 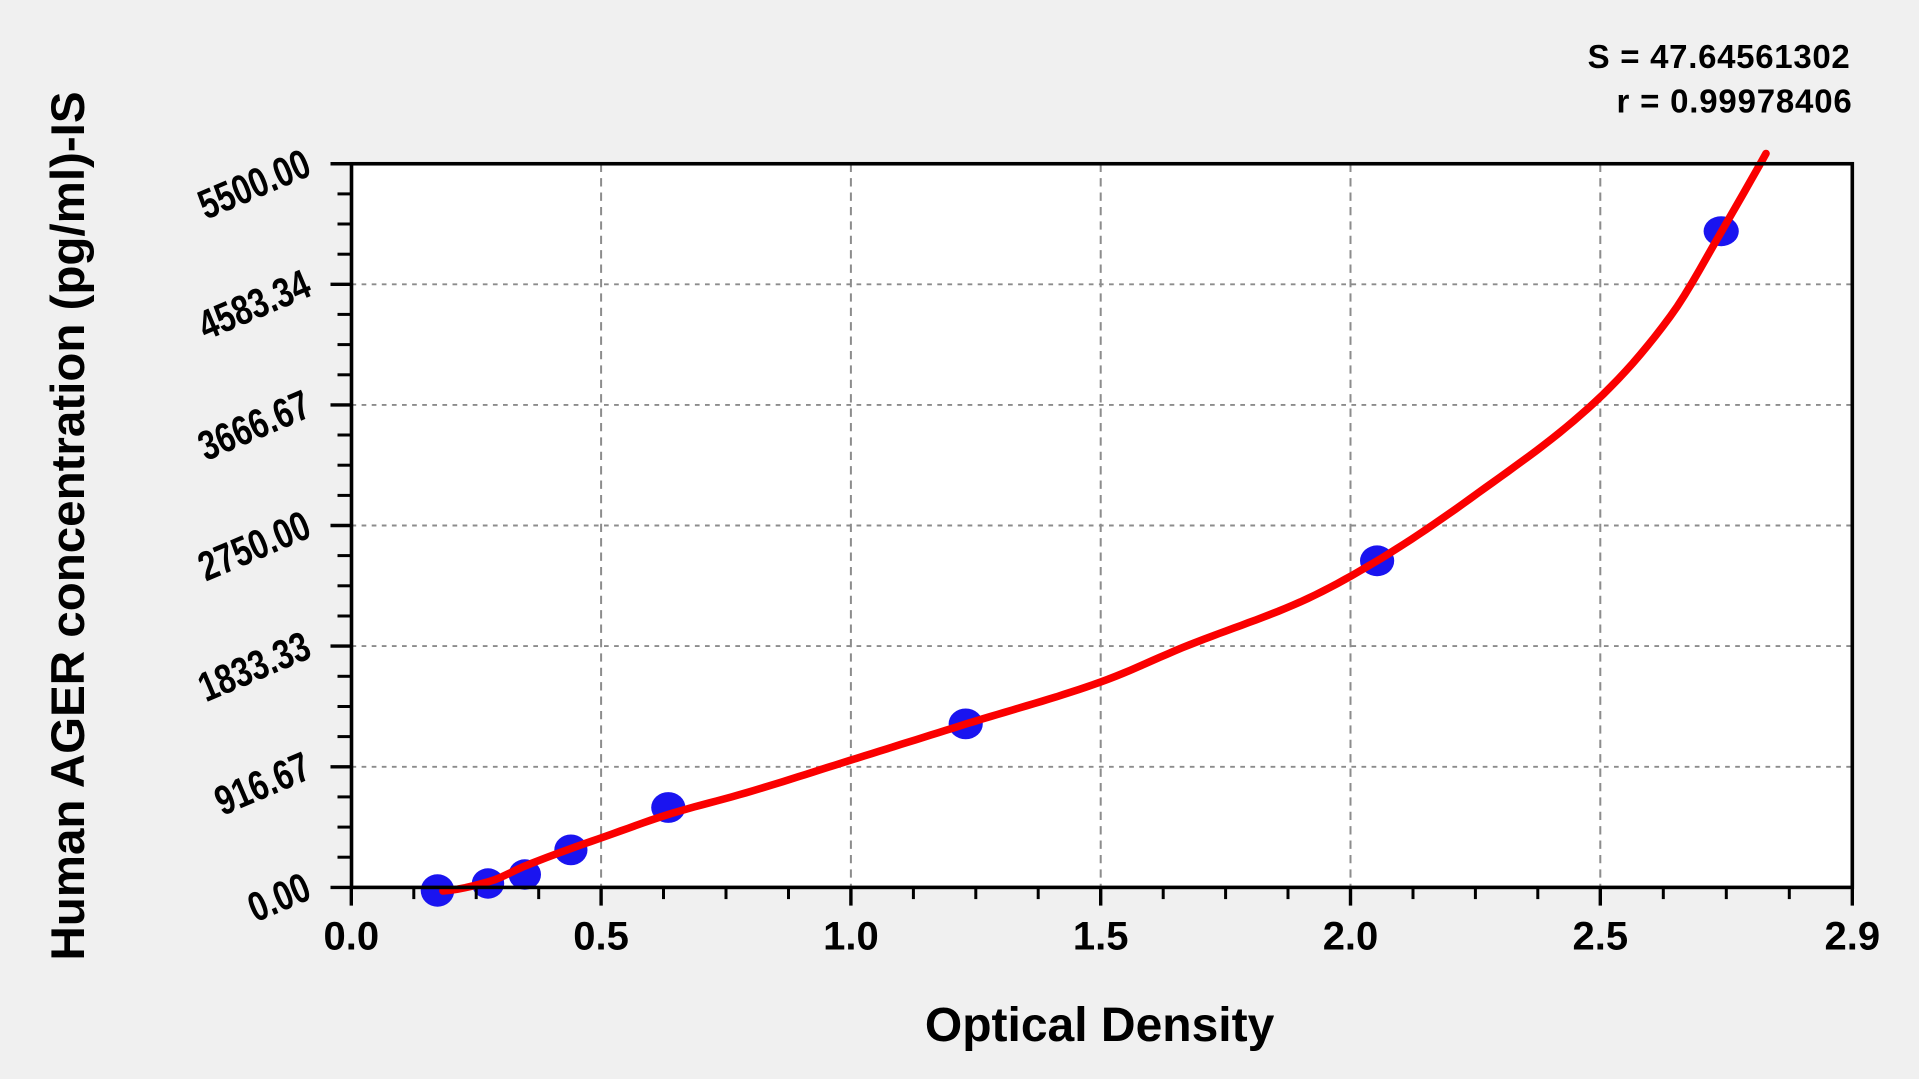 What do you see at coordinates (601, 937) in the screenshot?
I see `svg-text: 0.5` at bounding box center [601, 937].